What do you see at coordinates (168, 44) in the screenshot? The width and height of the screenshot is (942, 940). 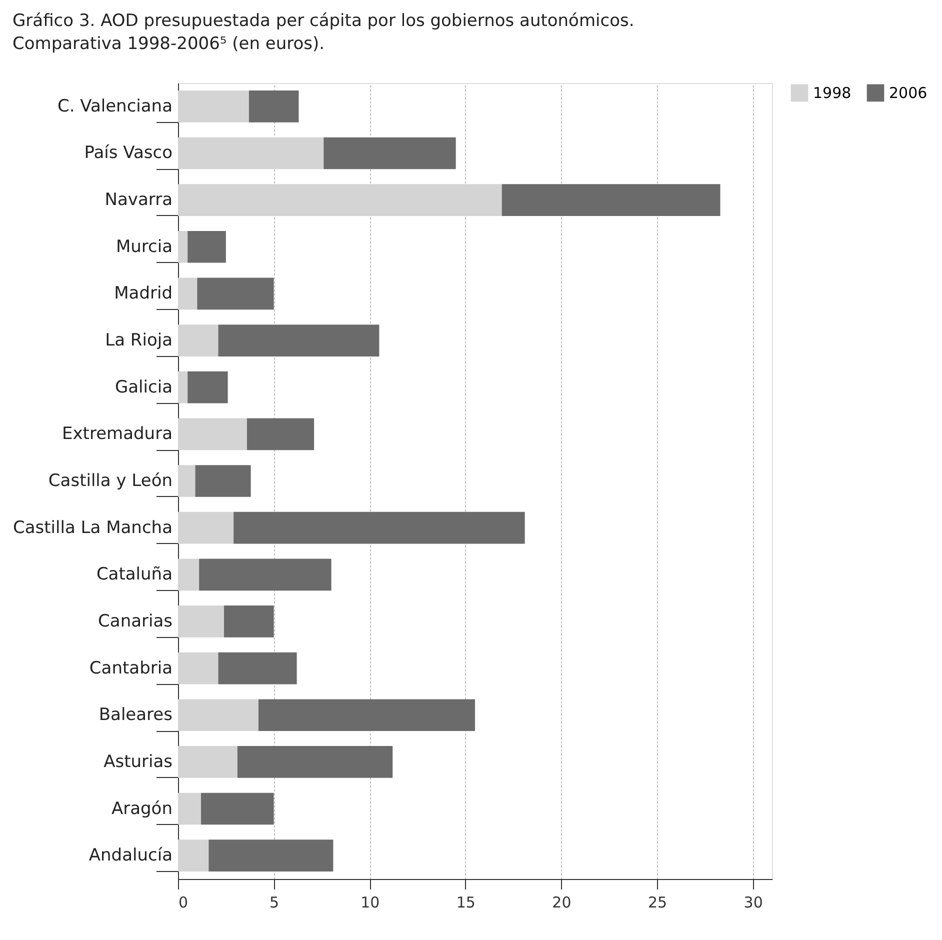 I see `chart-subtitle: Comparativa 1998-2006⁵ (en euros).` at bounding box center [168, 44].